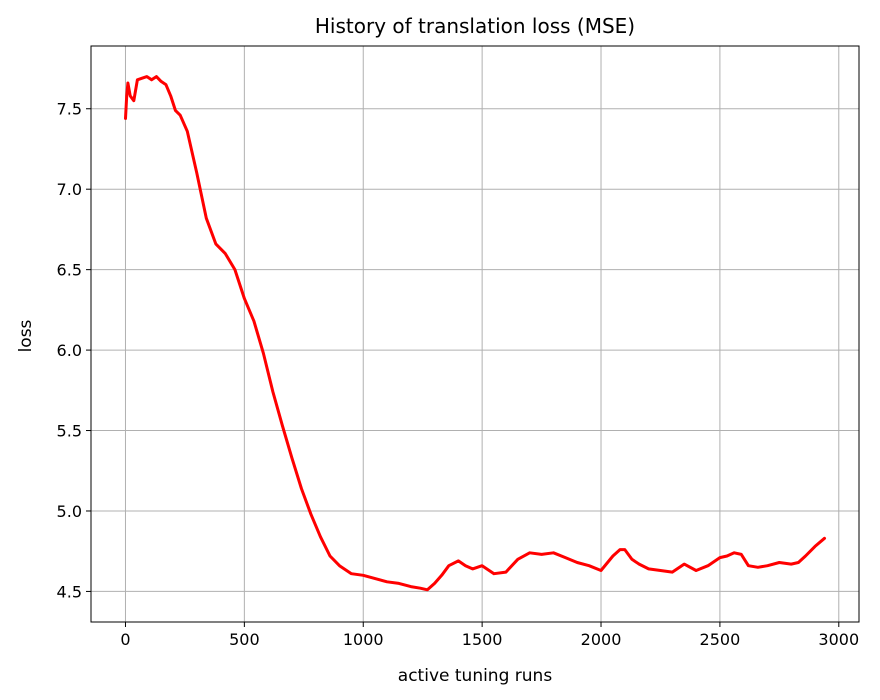 Image resolution: width=880 pixels, height=700 pixels. I want to click on y-tick-label: 6.5, so click(69, 270).